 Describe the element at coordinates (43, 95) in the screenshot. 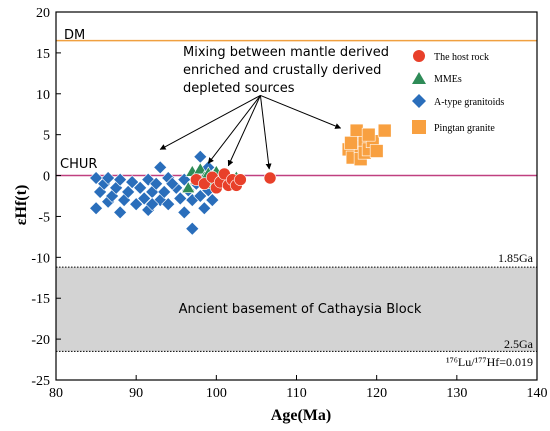

I see `y-tick-label: 10` at that location.